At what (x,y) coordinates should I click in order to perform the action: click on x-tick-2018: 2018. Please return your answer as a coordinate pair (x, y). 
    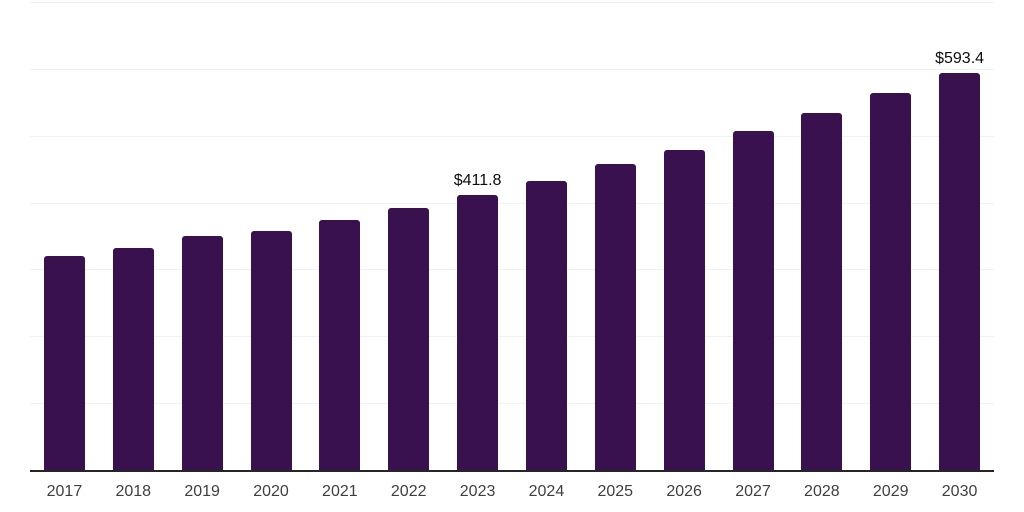
    Looking at the image, I should click on (133, 491).